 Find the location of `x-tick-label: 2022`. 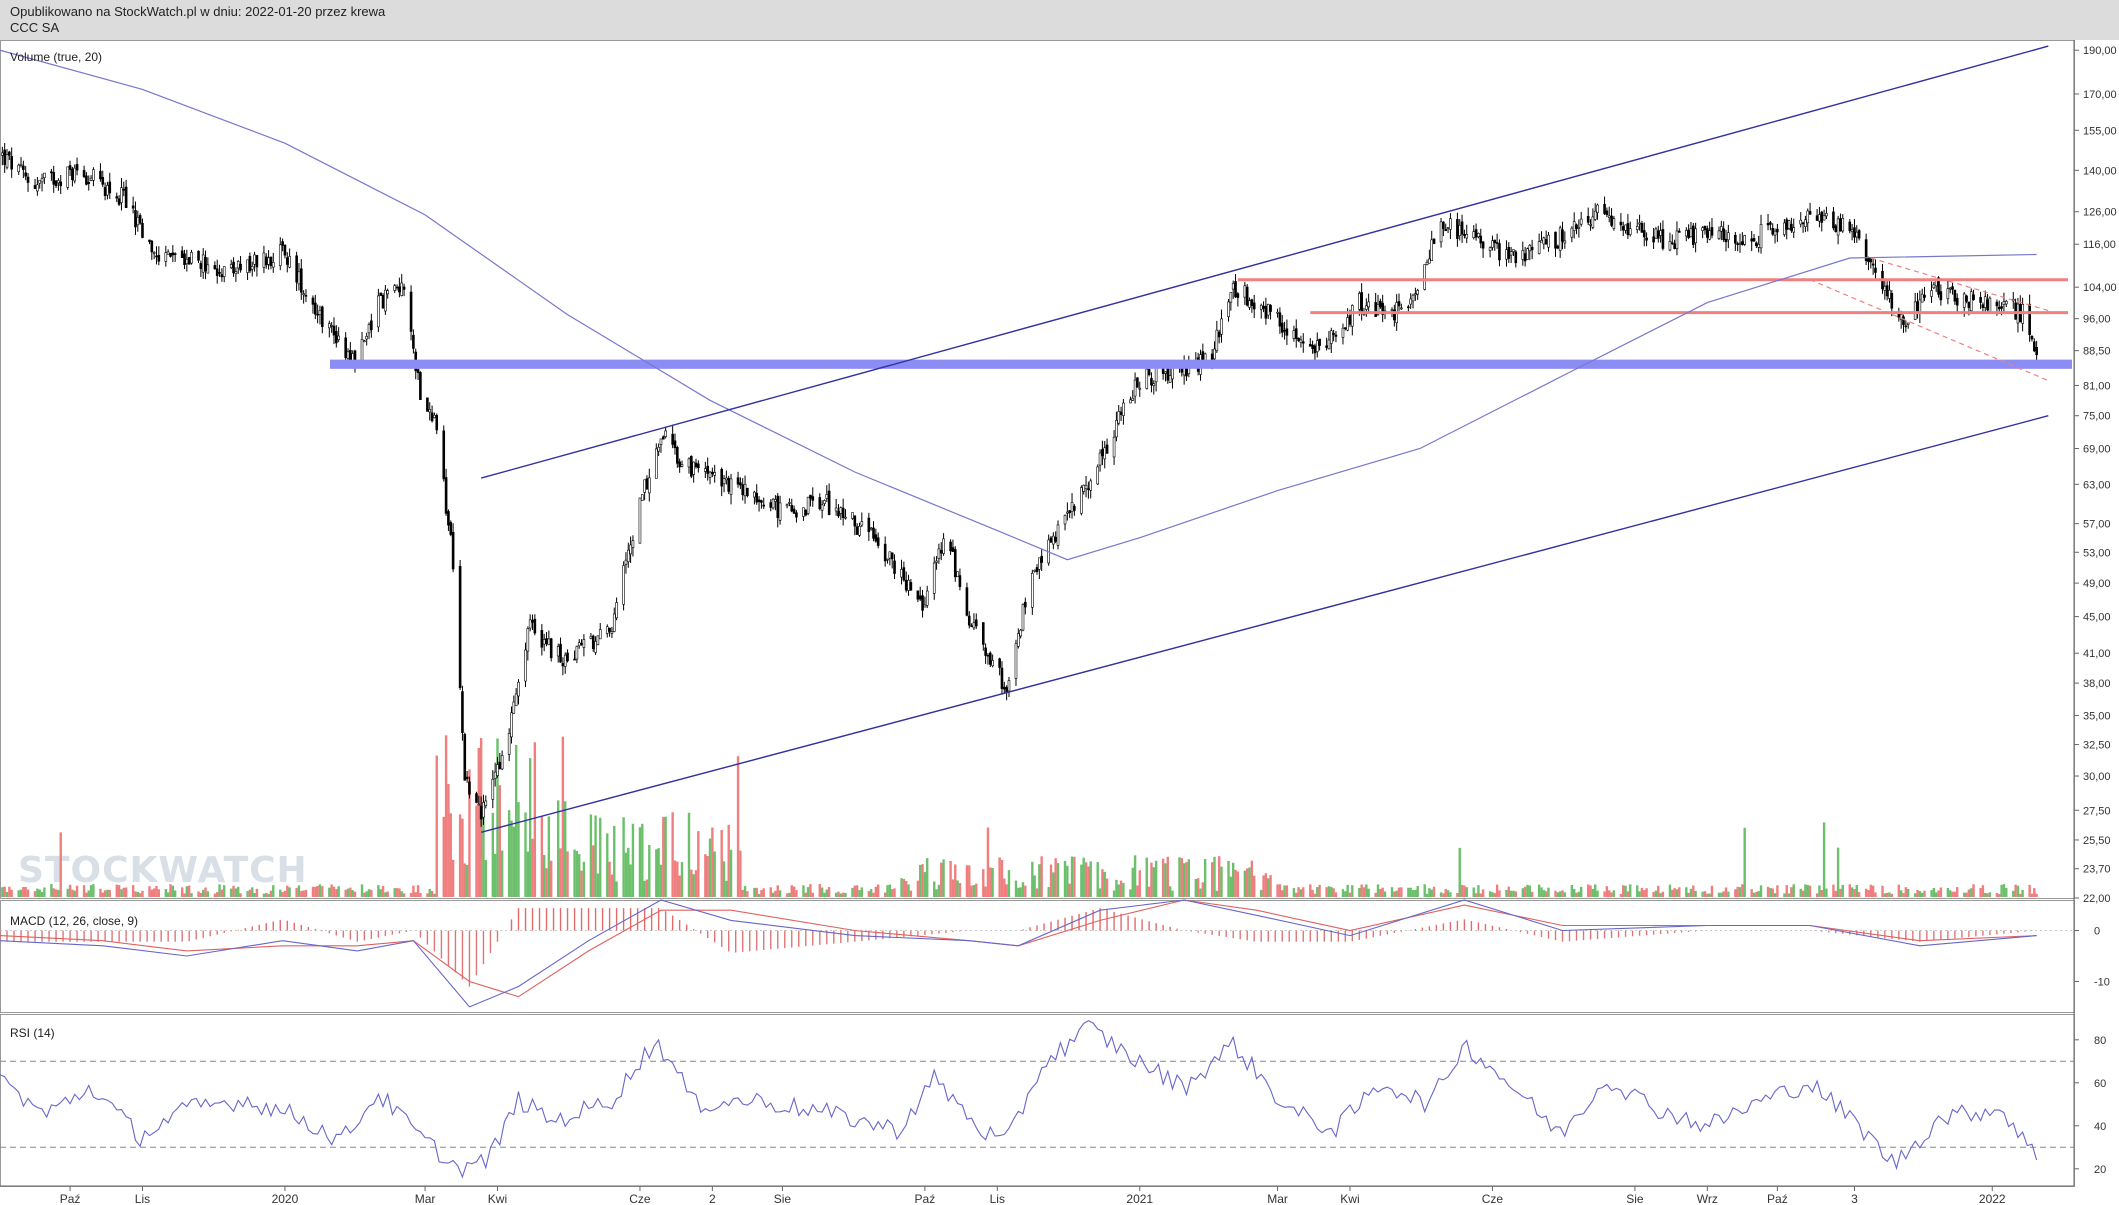

x-tick-label: 2022 is located at coordinates (1992, 1198).